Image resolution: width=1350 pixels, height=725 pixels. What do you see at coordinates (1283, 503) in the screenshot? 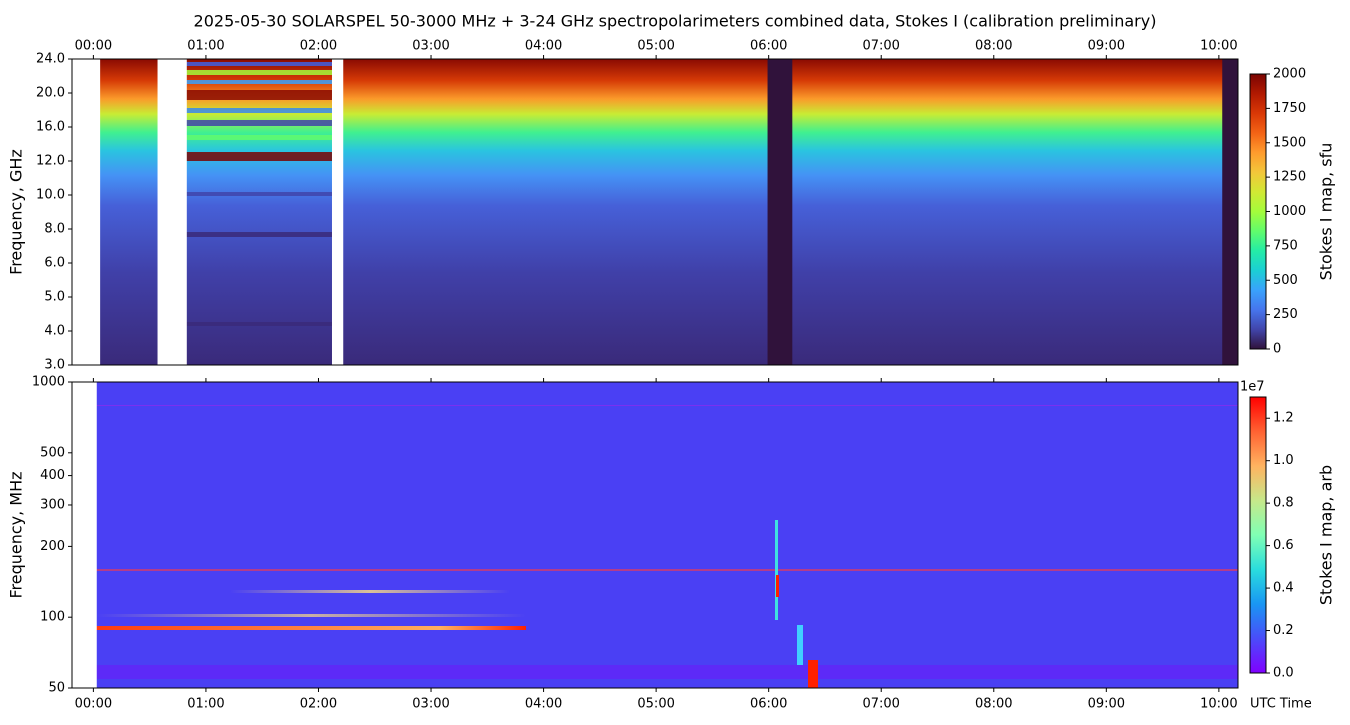
I see `colorbar-tick-label: 0.8` at bounding box center [1283, 503].